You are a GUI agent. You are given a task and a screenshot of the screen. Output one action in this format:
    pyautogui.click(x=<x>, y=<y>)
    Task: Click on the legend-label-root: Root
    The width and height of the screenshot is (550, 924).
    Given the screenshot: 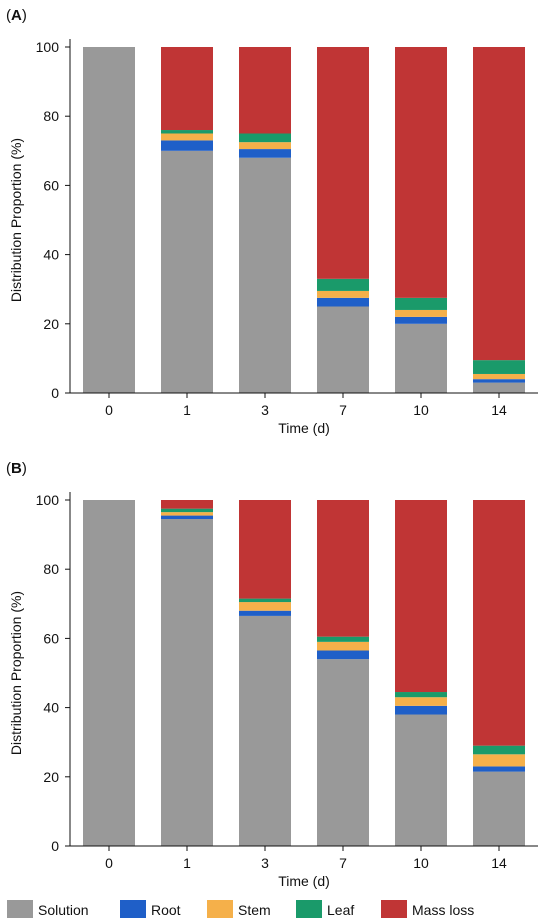 What is the action you would take?
    pyautogui.click(x=166, y=910)
    